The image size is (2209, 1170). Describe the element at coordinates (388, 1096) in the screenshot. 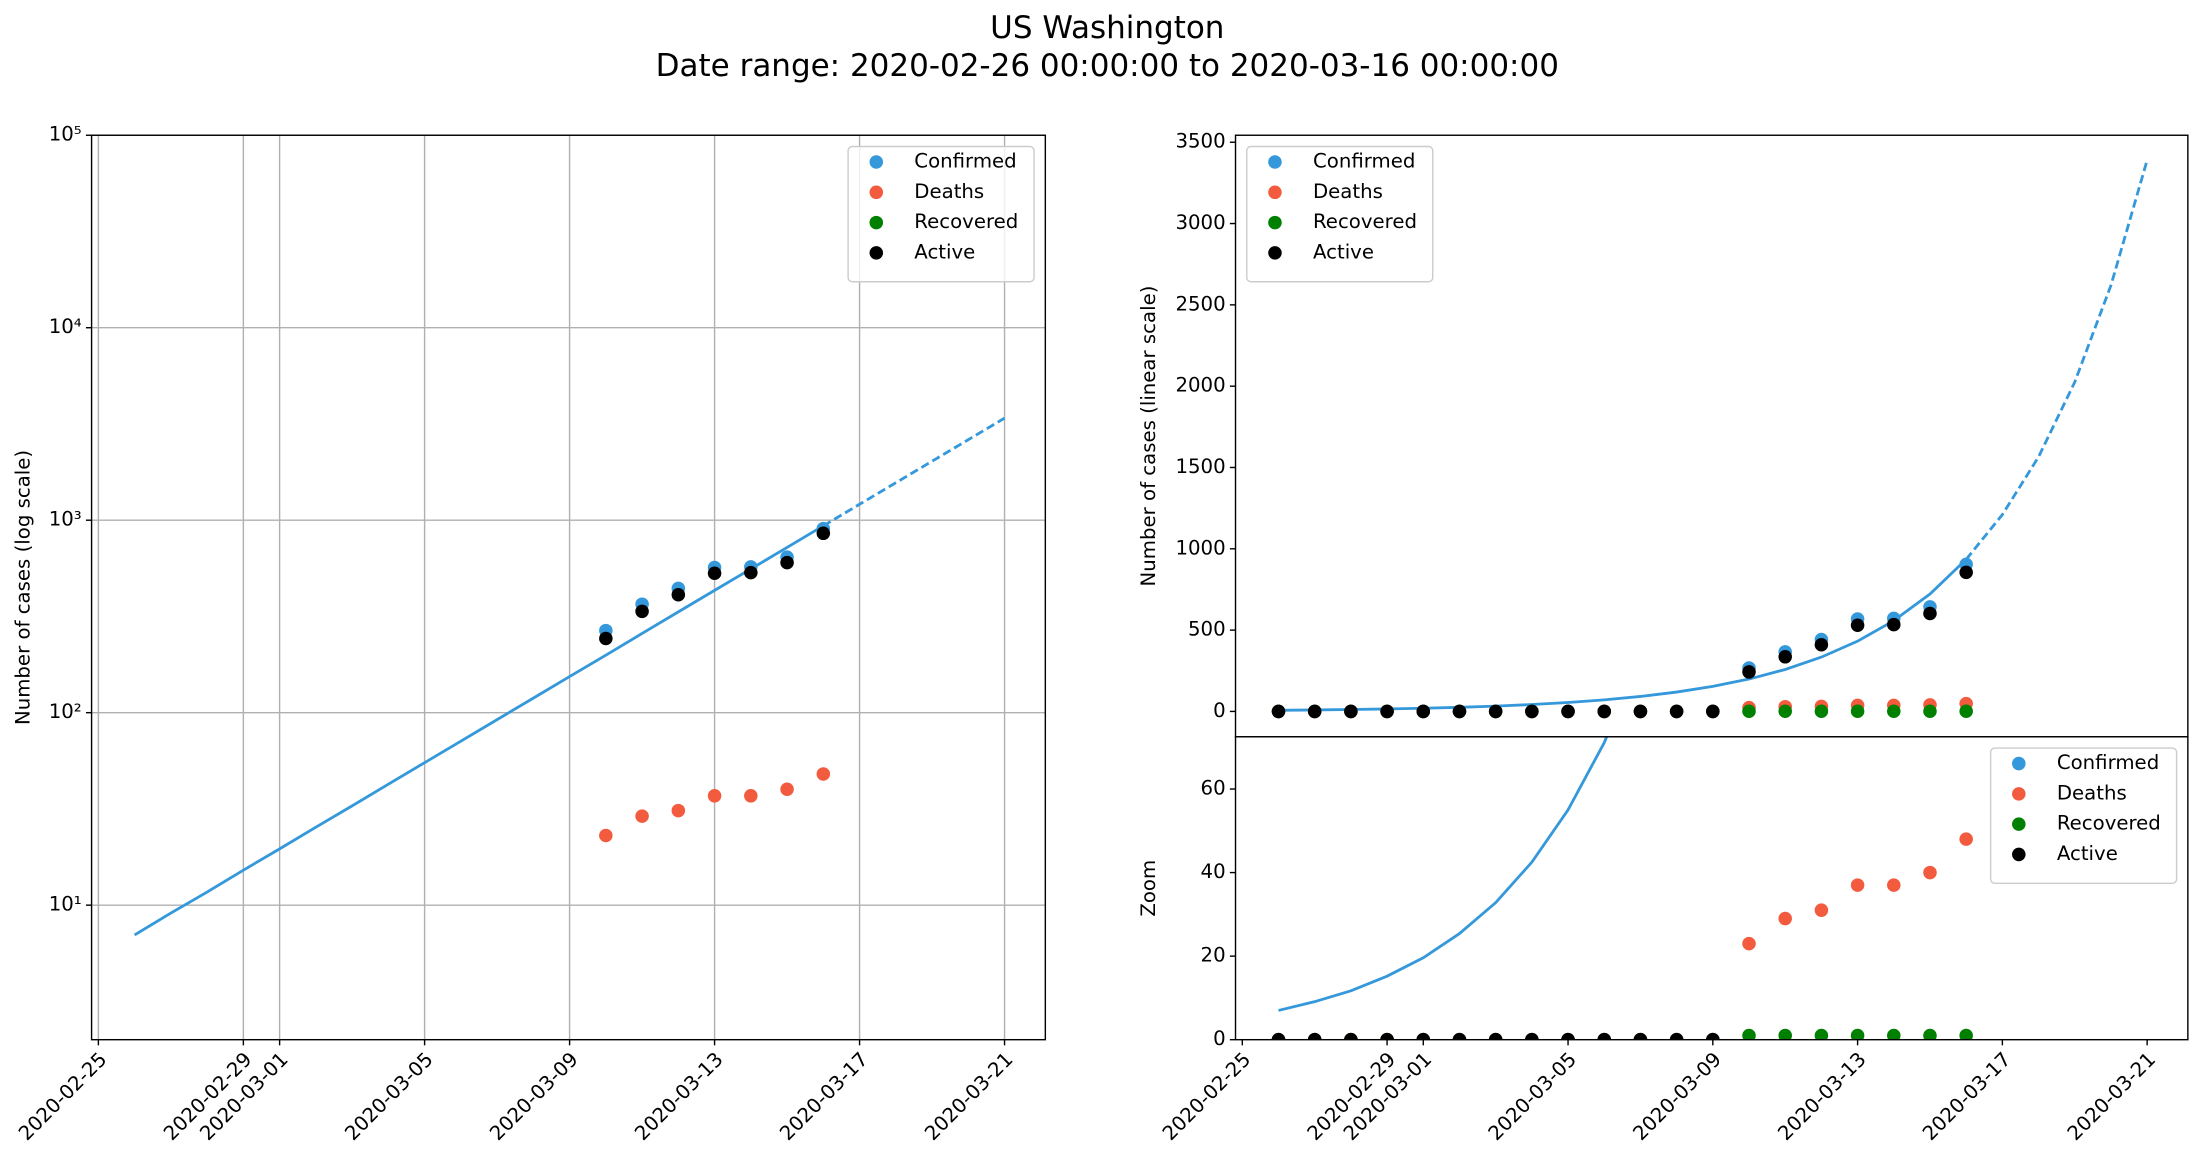

I see `x-tick-label: 2020-03-05` at that location.